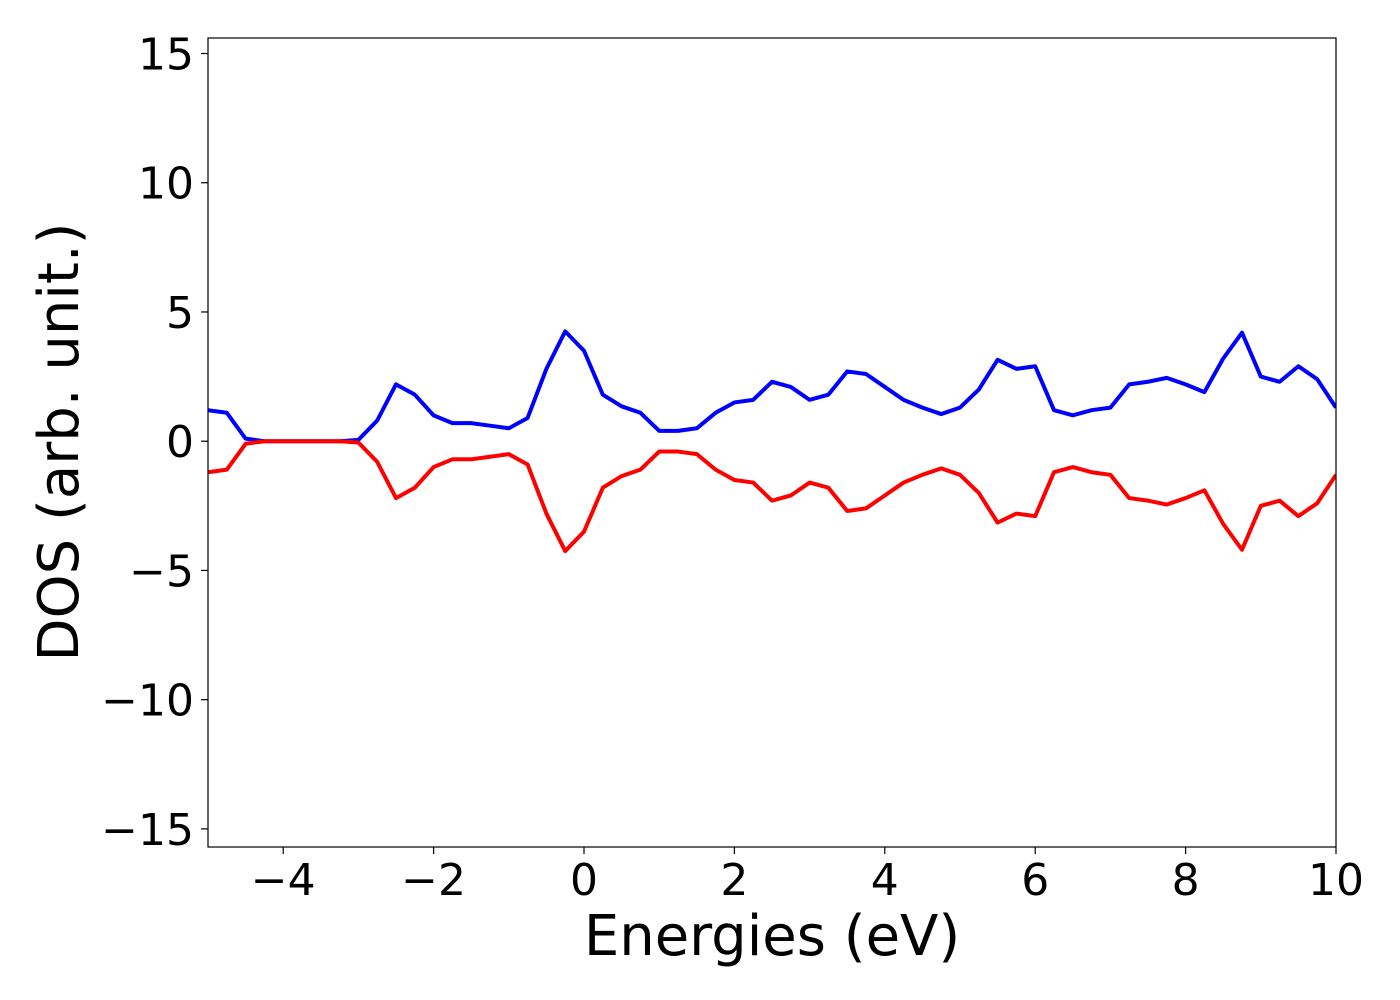 The height and width of the screenshot is (1000, 1400). Describe the element at coordinates (147, 830) in the screenshot. I see `y-tick-label: −15` at that location.